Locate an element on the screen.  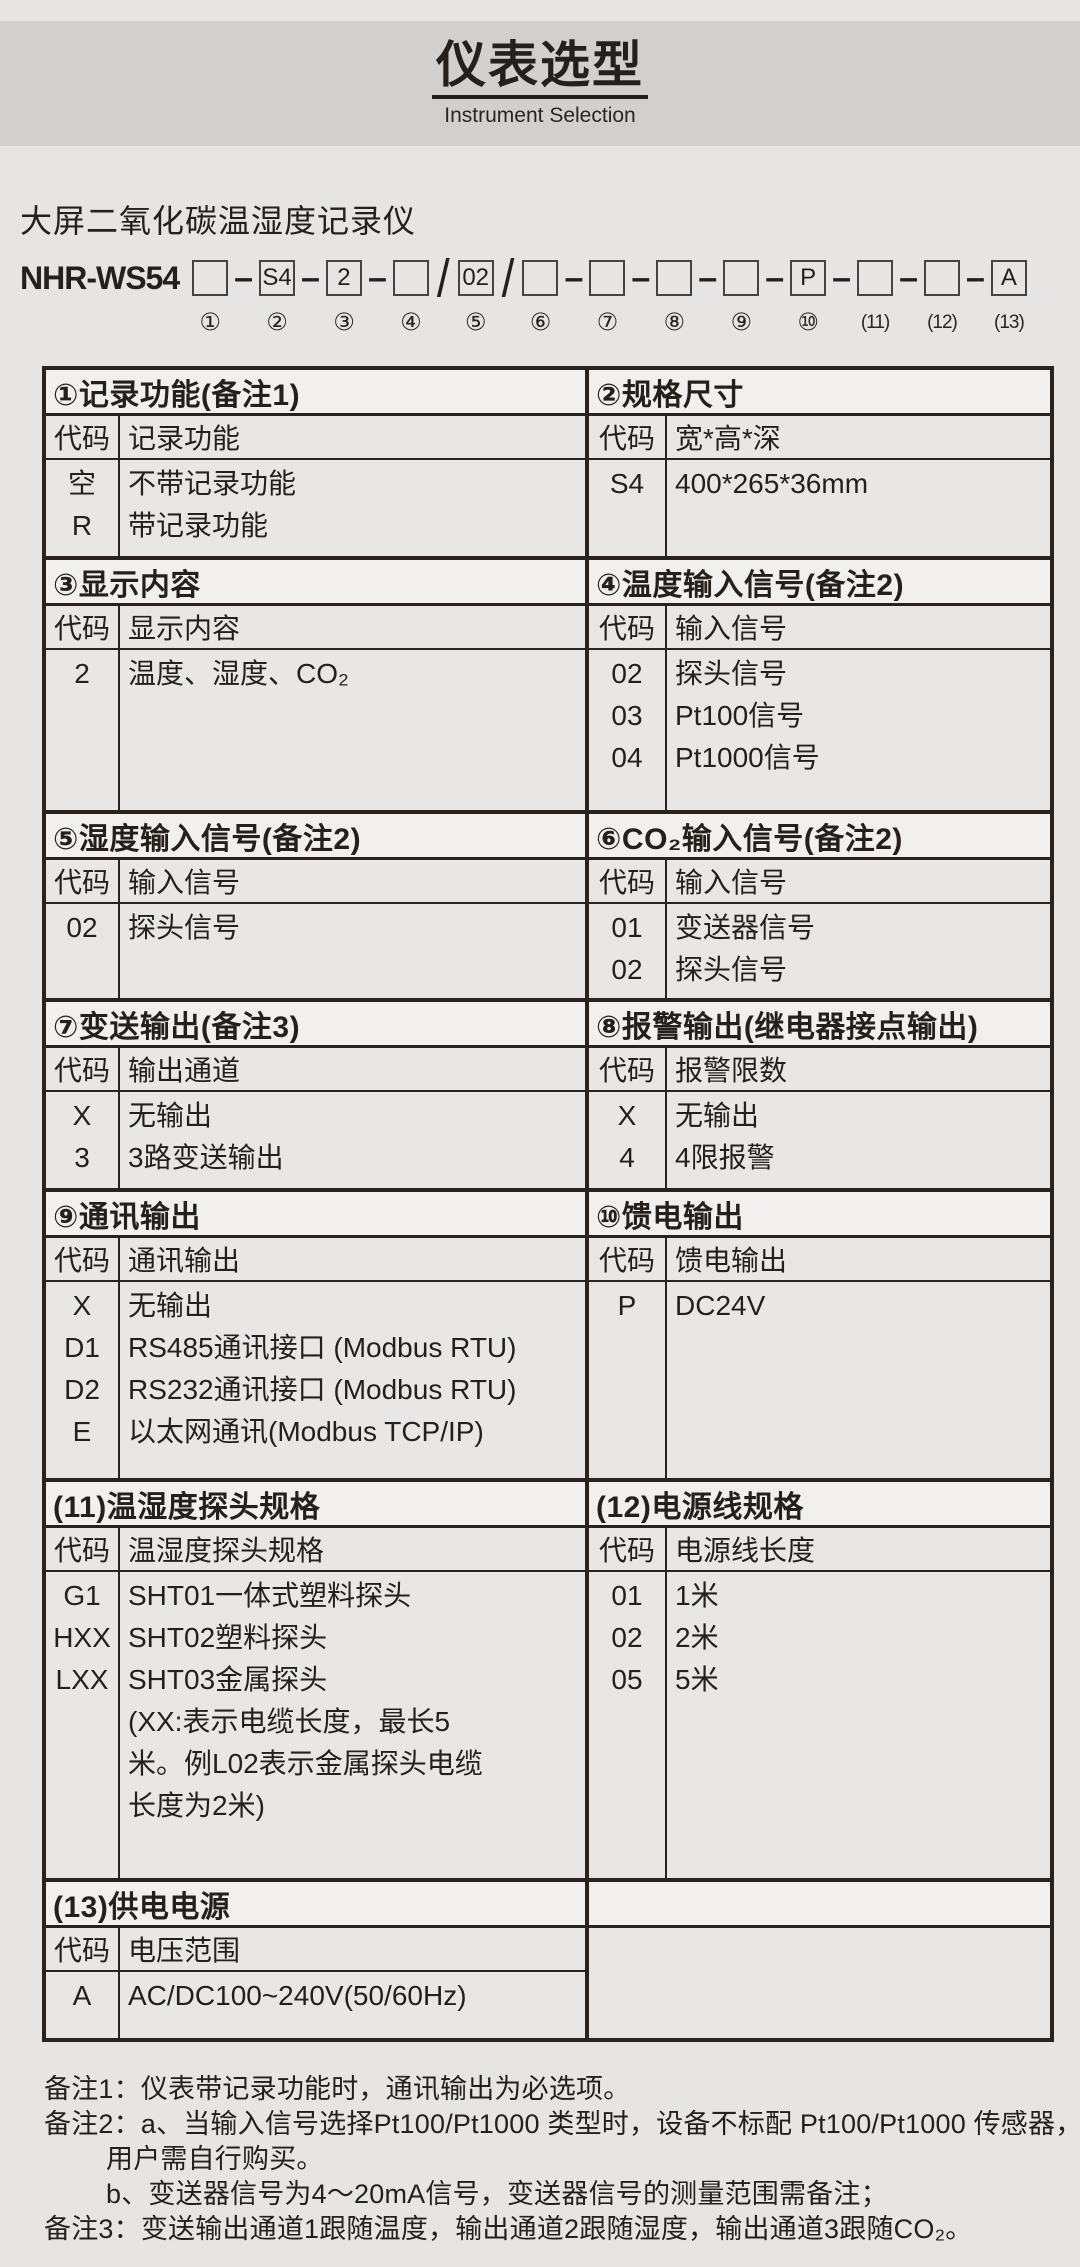
model-slot-number: ⑥ is located at coordinates (540, 322).